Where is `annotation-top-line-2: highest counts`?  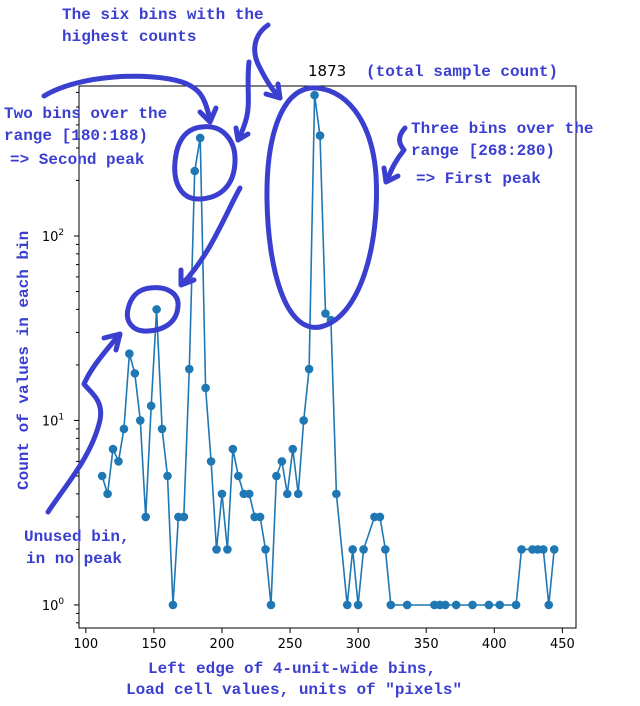
annotation-top-line-2: highest counts is located at coordinates (129, 37).